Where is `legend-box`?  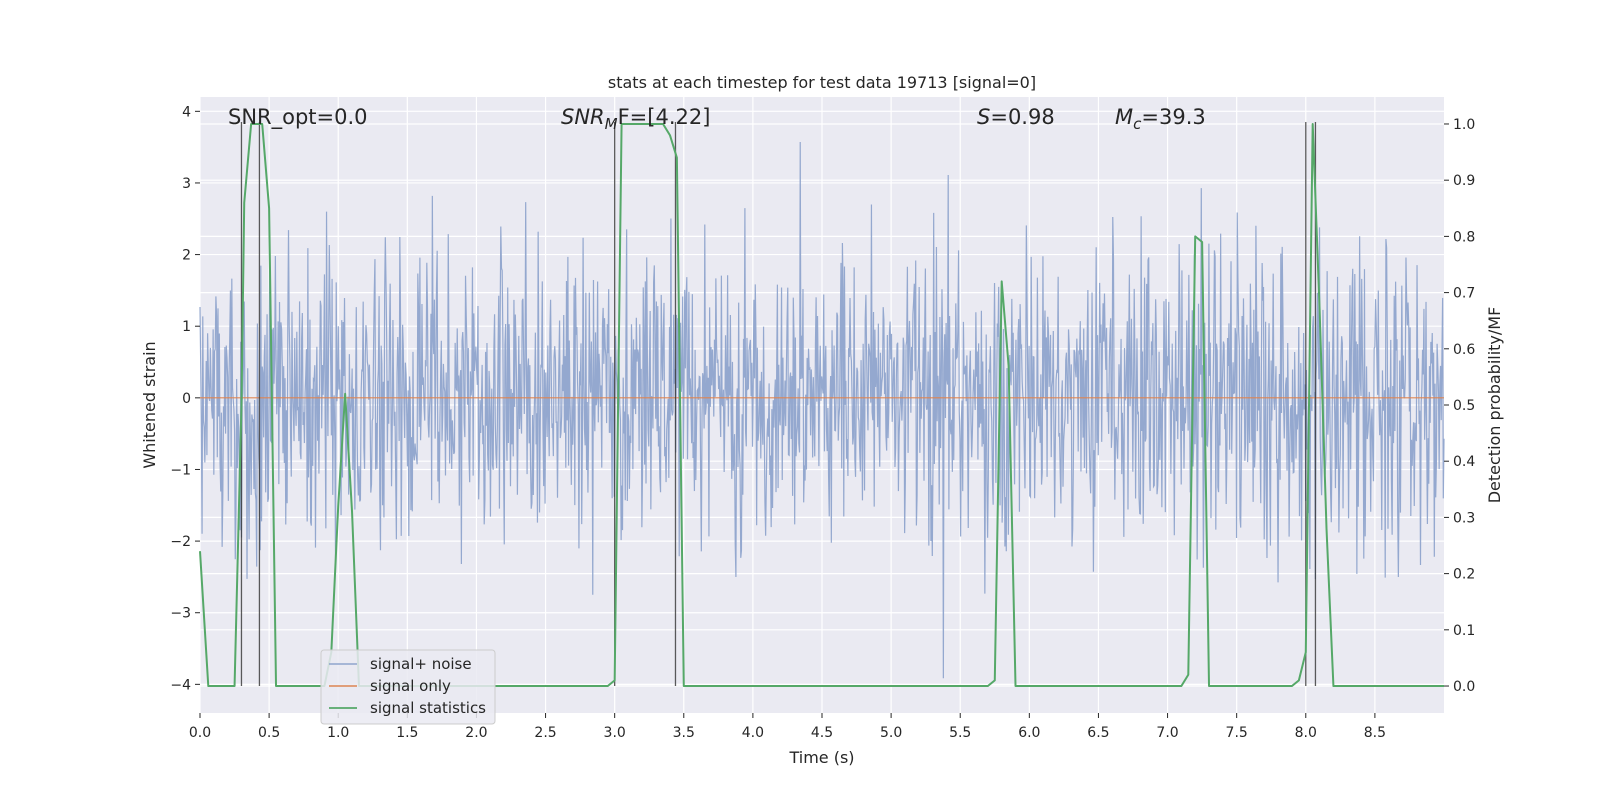 legend-box is located at coordinates (408, 687).